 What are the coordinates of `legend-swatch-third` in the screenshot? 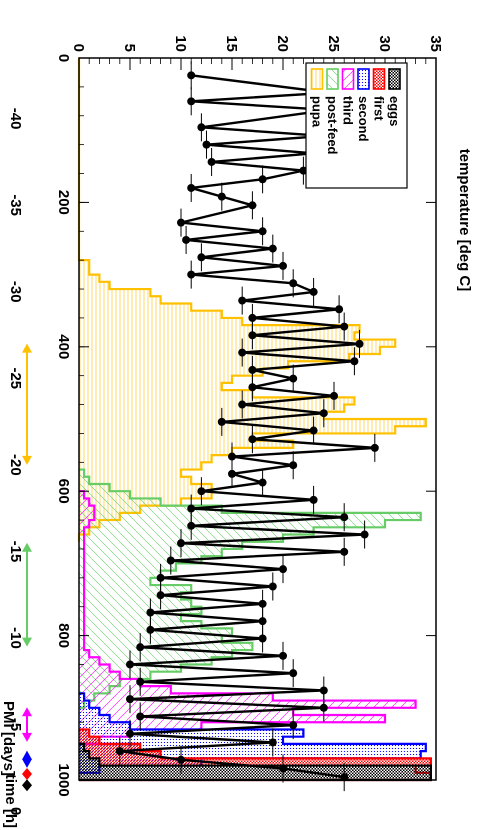 It's located at (348, 79).